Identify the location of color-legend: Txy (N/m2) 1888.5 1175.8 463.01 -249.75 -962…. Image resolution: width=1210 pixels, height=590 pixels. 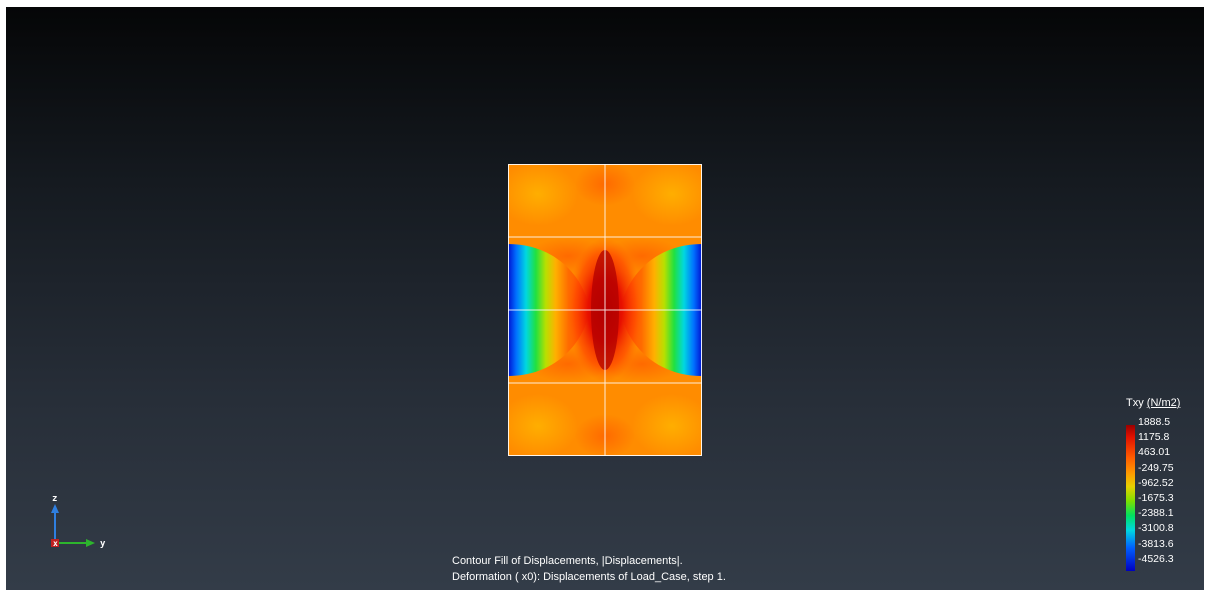
(1158, 486).